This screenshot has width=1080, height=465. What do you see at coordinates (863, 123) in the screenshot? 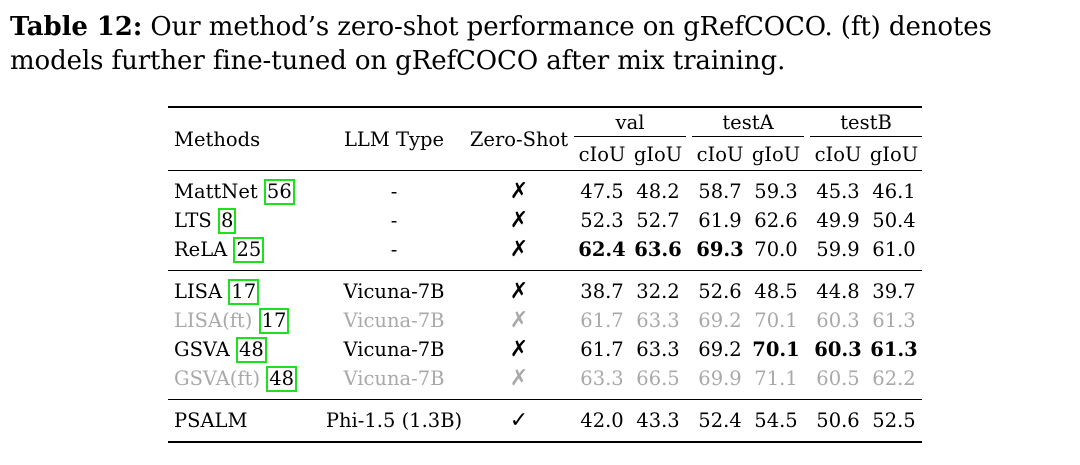
I see `header-group-testb: testB` at bounding box center [863, 123].